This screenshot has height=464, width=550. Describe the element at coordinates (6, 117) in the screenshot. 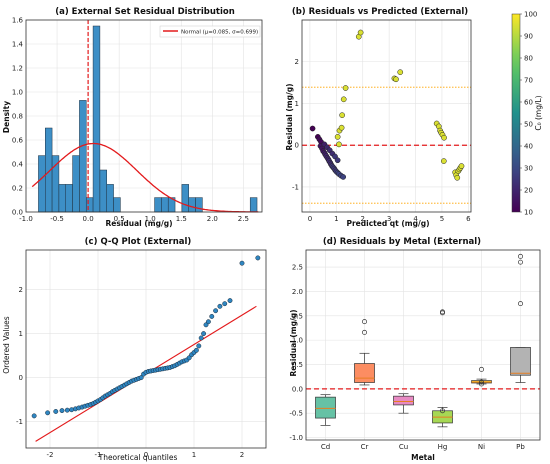

I see `panel-a-ylabel: Density` at that location.